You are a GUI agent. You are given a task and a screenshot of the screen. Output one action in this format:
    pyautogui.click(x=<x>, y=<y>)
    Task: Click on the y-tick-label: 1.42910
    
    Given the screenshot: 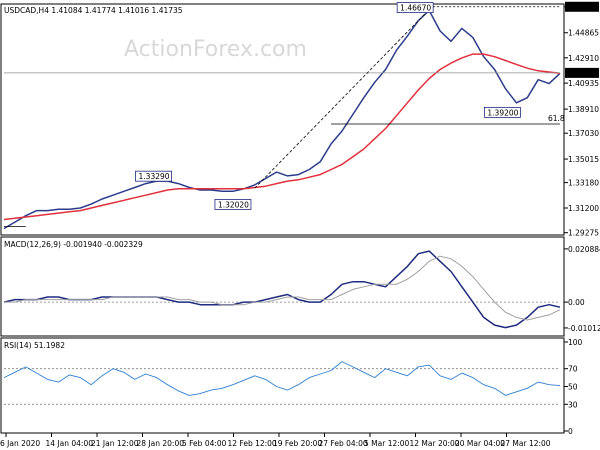 What is the action you would take?
    pyautogui.click(x=583, y=58)
    